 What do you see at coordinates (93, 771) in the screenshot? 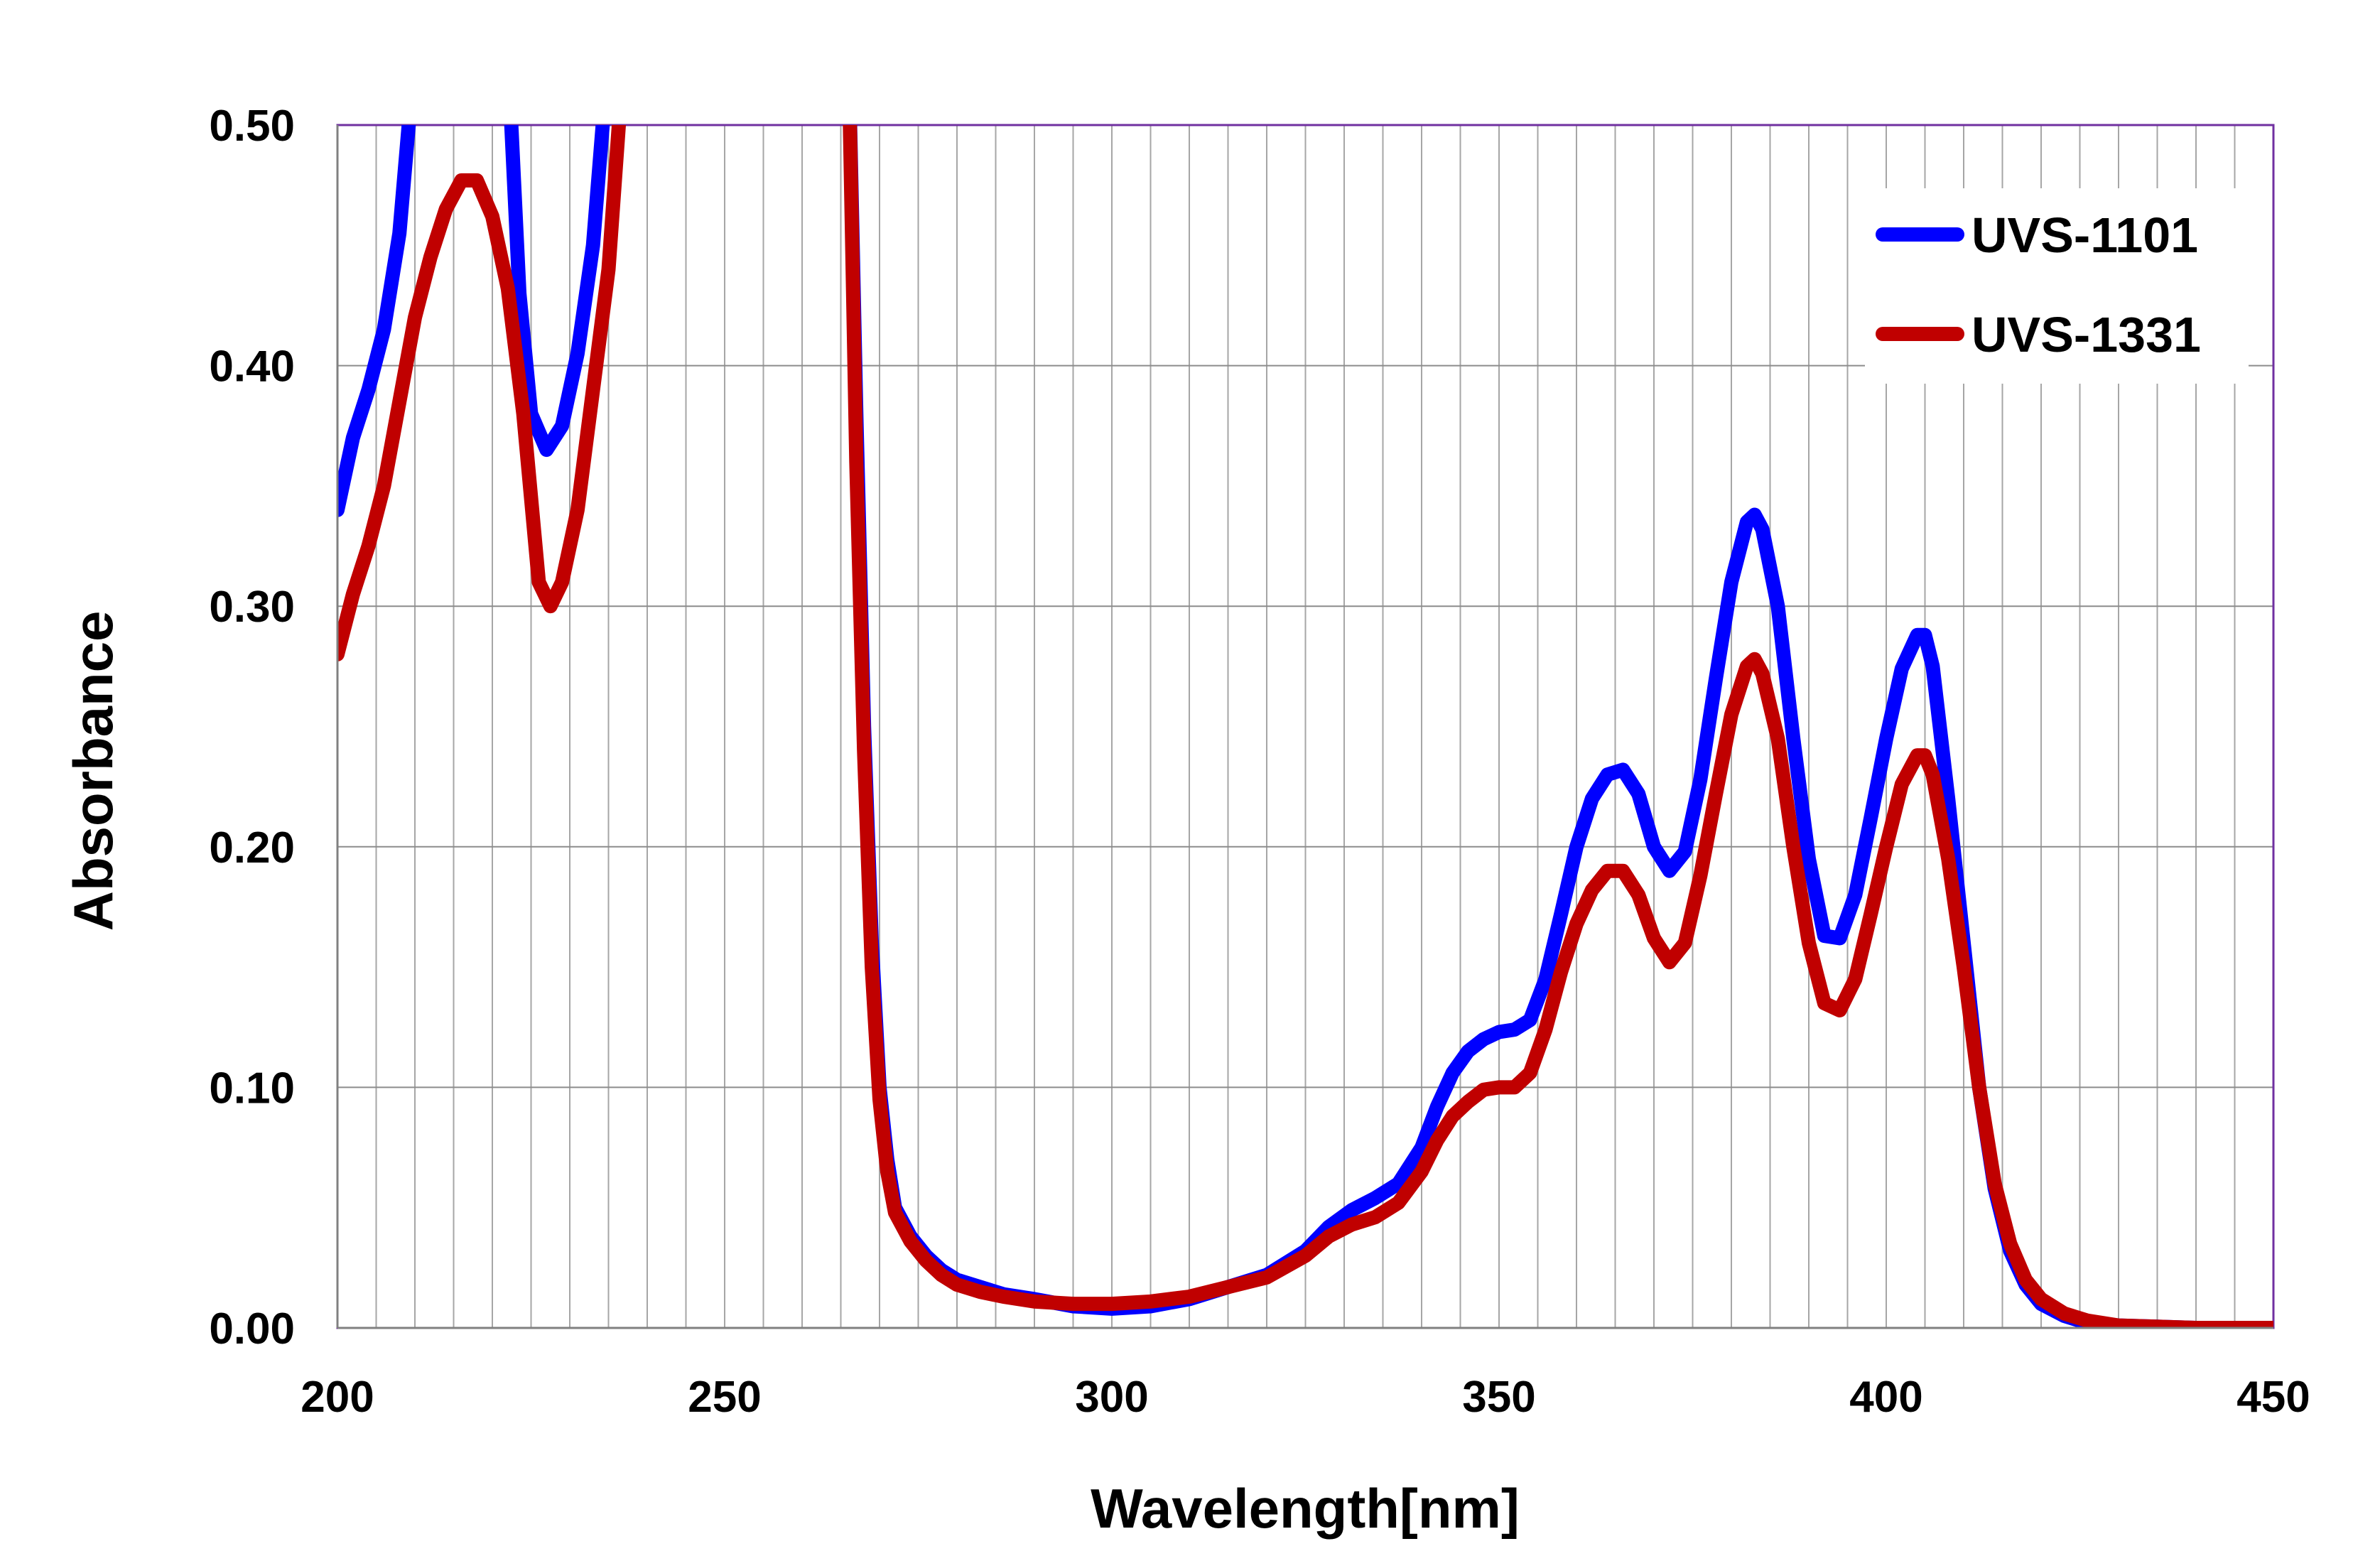
I see `y-axis-title: Absorbance` at bounding box center [93, 771].